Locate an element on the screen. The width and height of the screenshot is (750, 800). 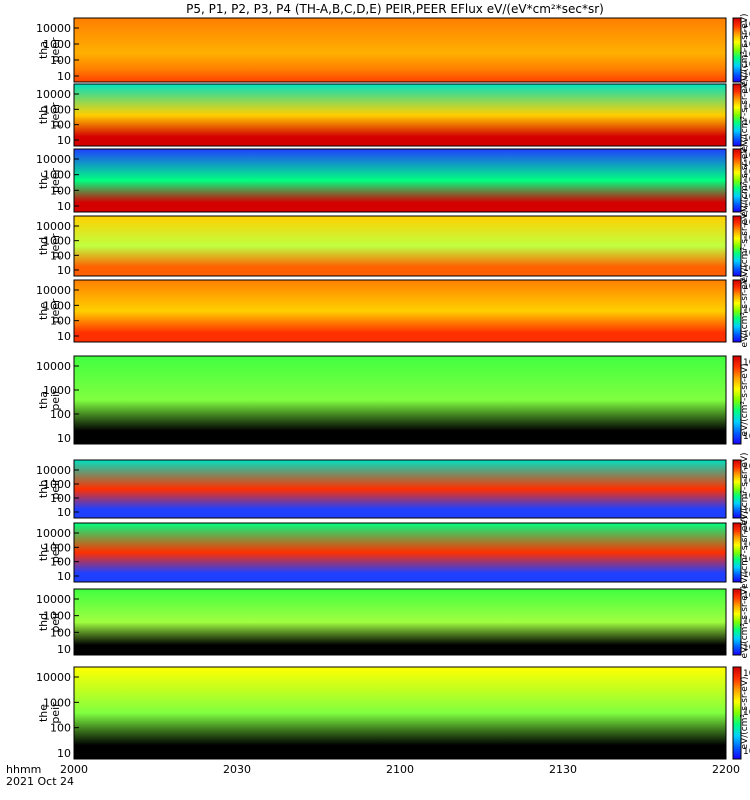
x-label-date: 2021 Oct 24 is located at coordinates (40, 781).